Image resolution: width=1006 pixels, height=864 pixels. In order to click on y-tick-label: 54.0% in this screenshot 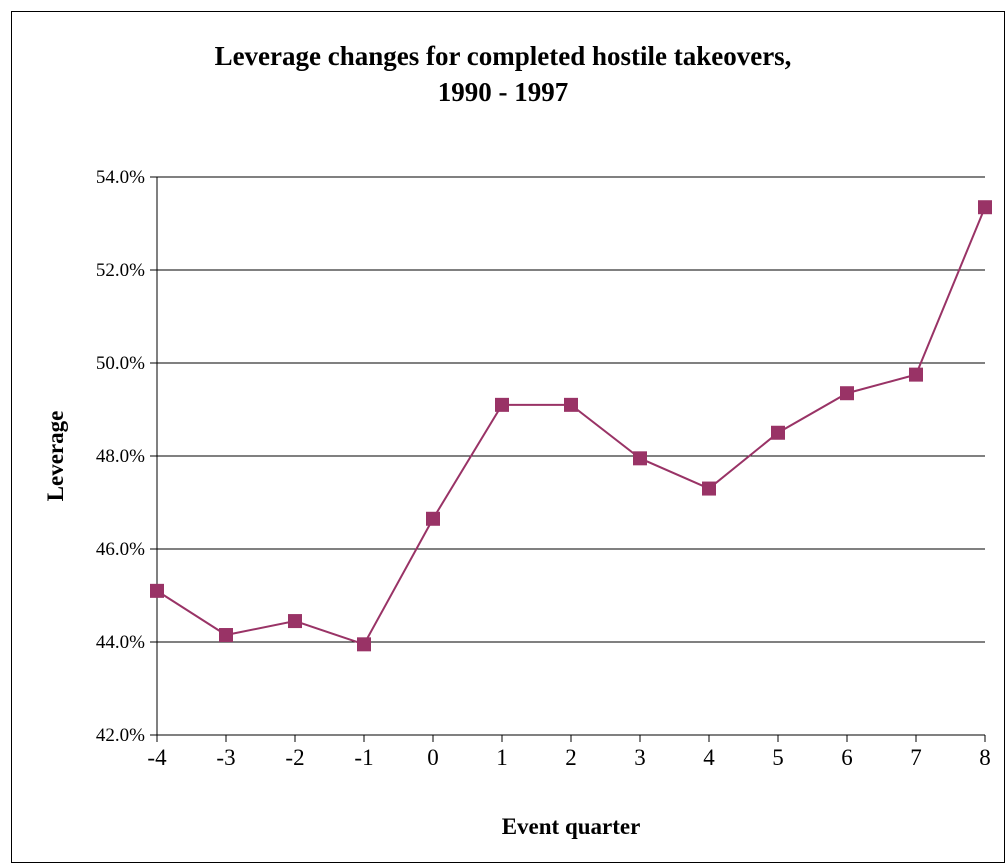, I will do `click(120, 177)`.